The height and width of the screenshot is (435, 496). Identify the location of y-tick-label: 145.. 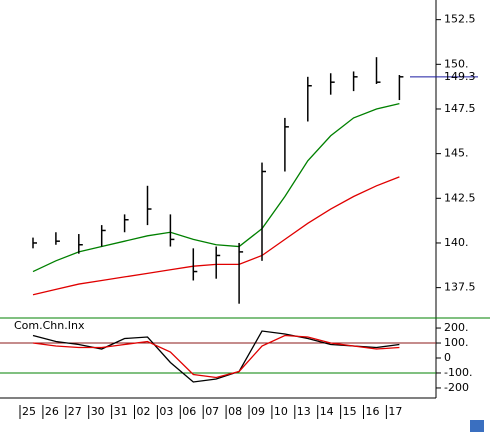
(456, 153).